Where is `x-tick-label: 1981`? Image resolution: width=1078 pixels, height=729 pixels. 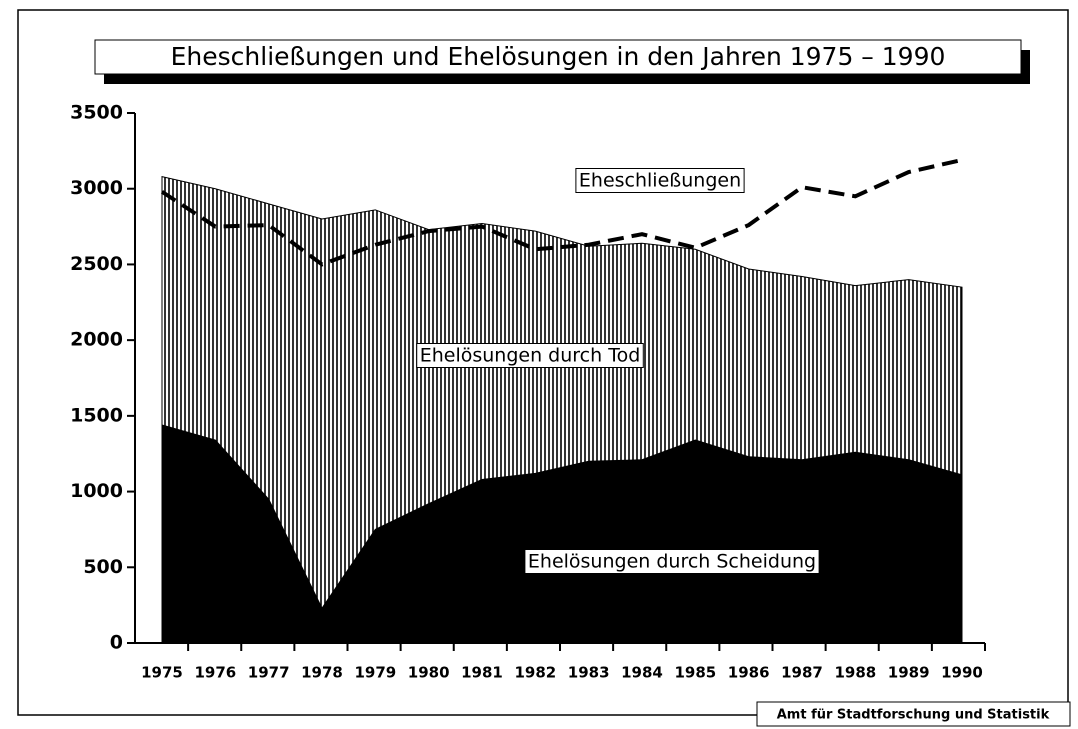 x-tick-label: 1981 is located at coordinates (482, 673).